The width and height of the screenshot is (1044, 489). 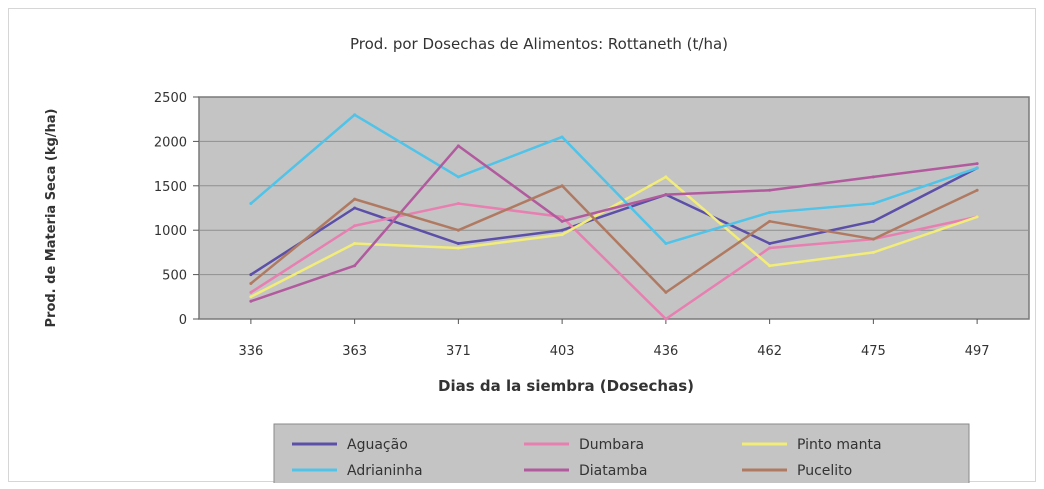 What do you see at coordinates (170, 187) in the screenshot?
I see `y-tick-label: 1500` at bounding box center [170, 187].